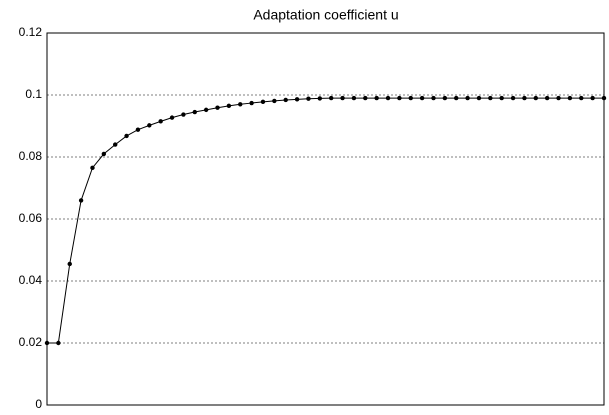 Image resolution: width=609 pixels, height=415 pixels. Describe the element at coordinates (33, 94) in the screenshot. I see `y-tick-label: 0.1` at that location.